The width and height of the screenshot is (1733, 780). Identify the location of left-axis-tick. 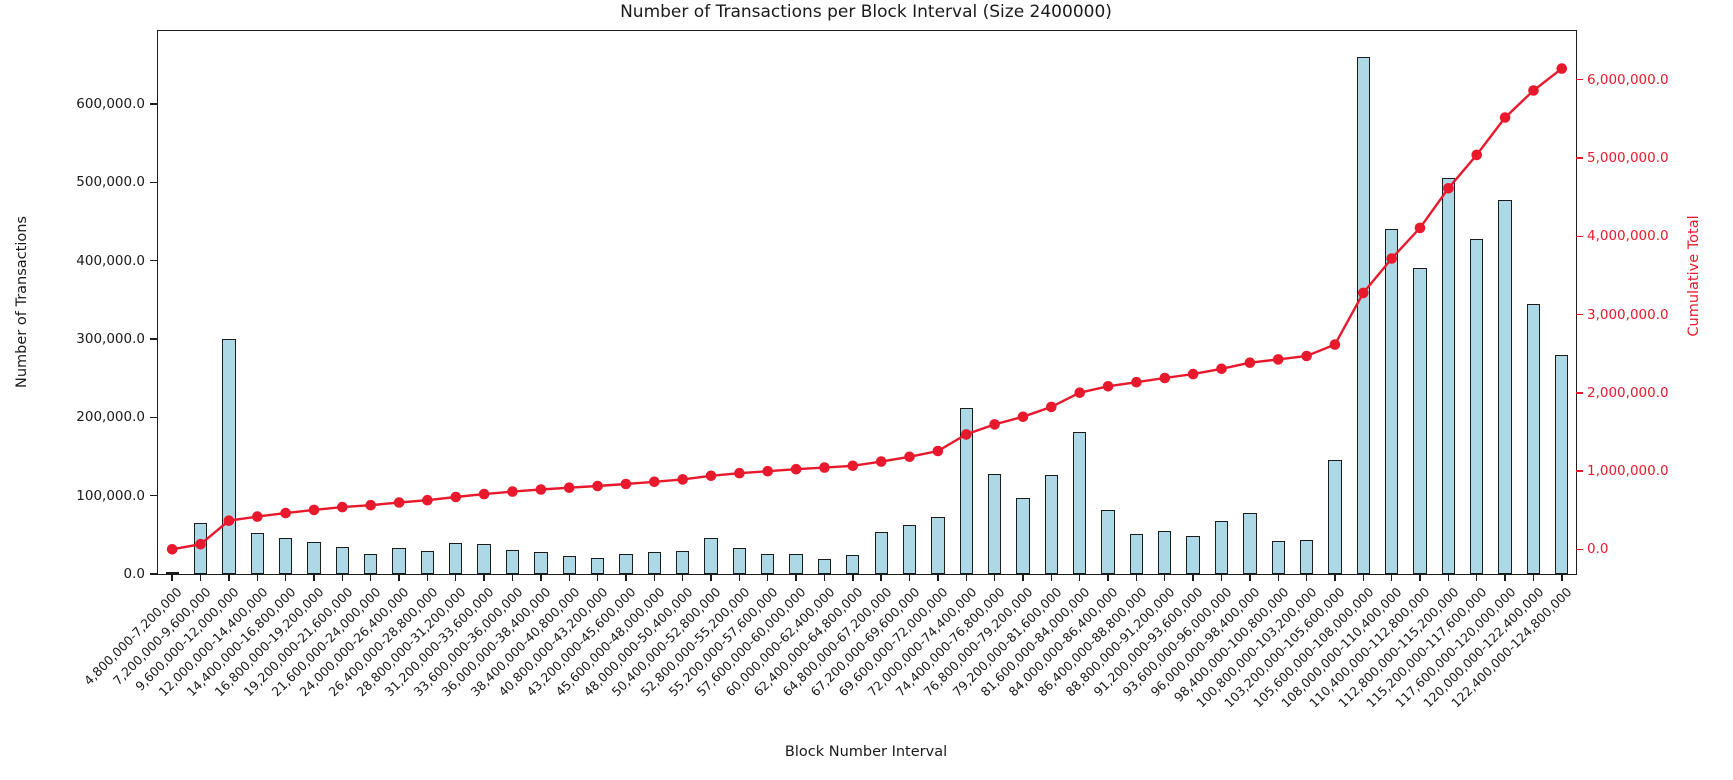
(153, 417).